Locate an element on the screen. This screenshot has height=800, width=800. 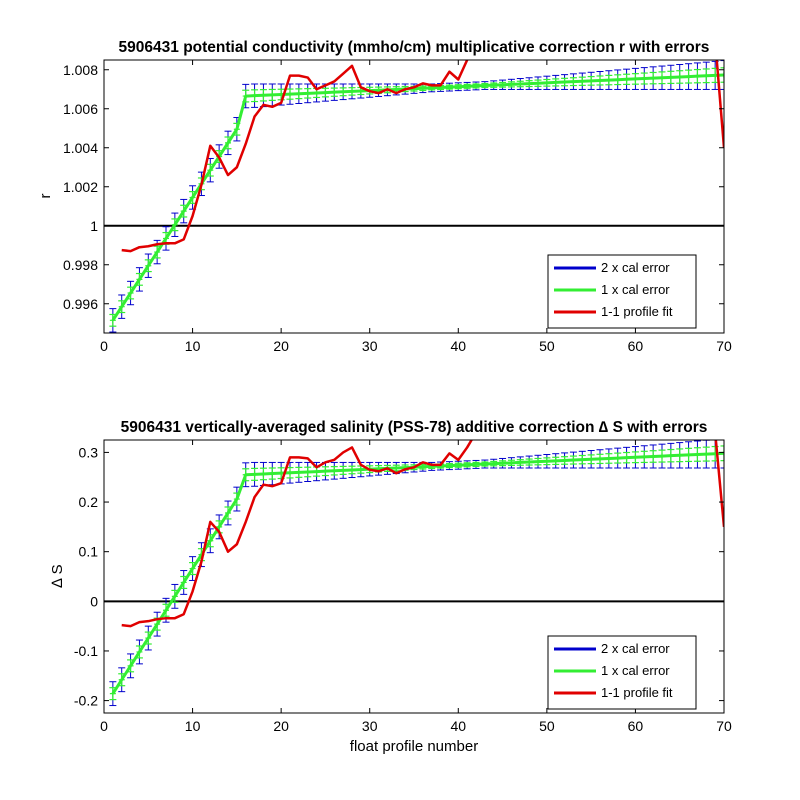
y-tick-label: -0.2 is located at coordinates (86, 701).